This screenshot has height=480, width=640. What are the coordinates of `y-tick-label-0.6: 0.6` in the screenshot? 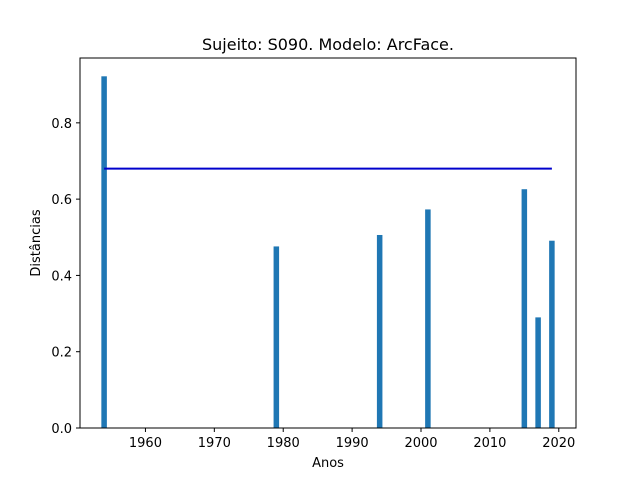 It's located at (61, 200).